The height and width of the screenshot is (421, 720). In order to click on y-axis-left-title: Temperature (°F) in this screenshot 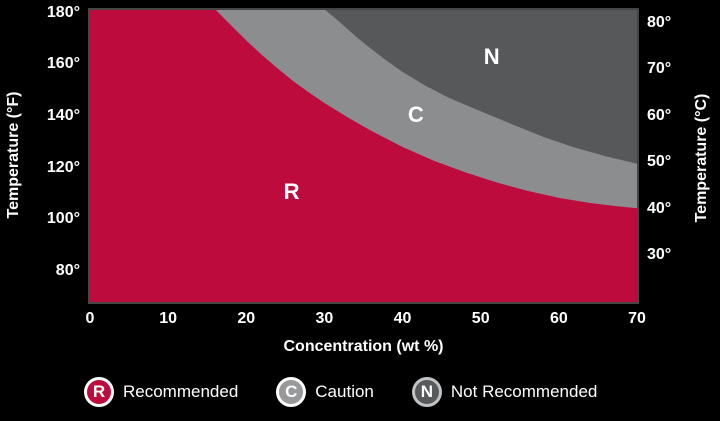, I will do `click(13, 155)`.